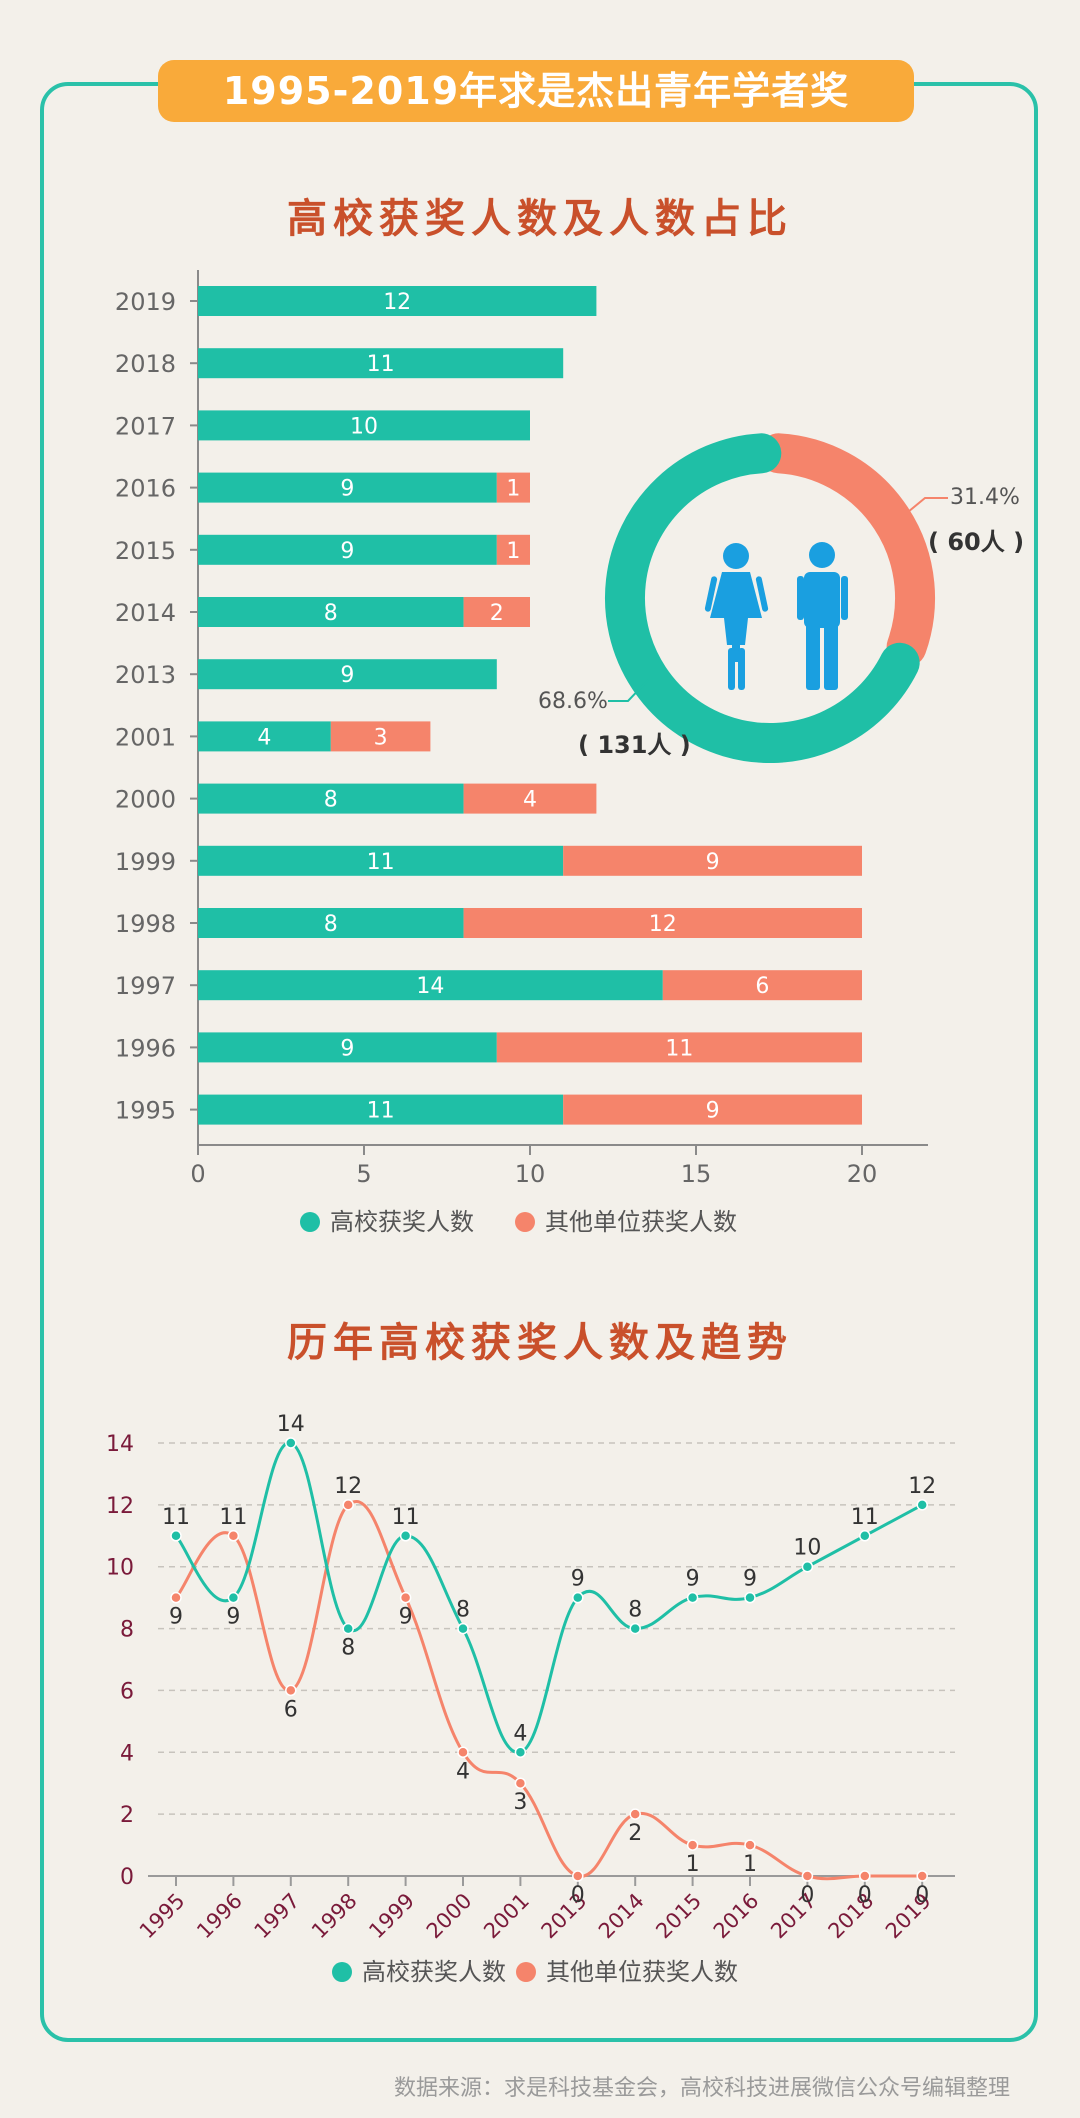  What do you see at coordinates (176, 1517) in the screenshot?
I see `point-label-university: 11` at bounding box center [176, 1517].